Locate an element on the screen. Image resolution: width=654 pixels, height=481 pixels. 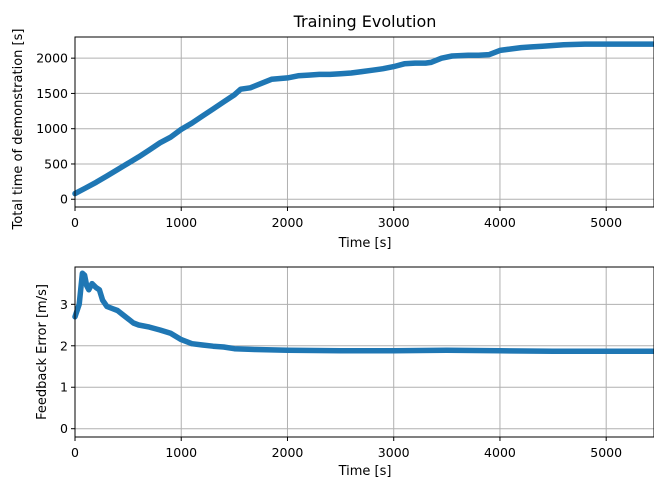
y-tick-label: 500 is located at coordinates (56, 163).